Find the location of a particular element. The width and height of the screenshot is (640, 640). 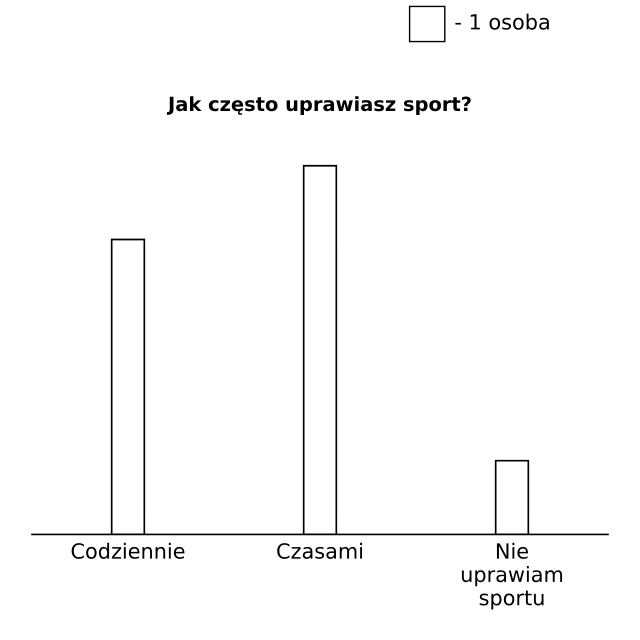

x-tick-label: Czasami is located at coordinates (319, 550).